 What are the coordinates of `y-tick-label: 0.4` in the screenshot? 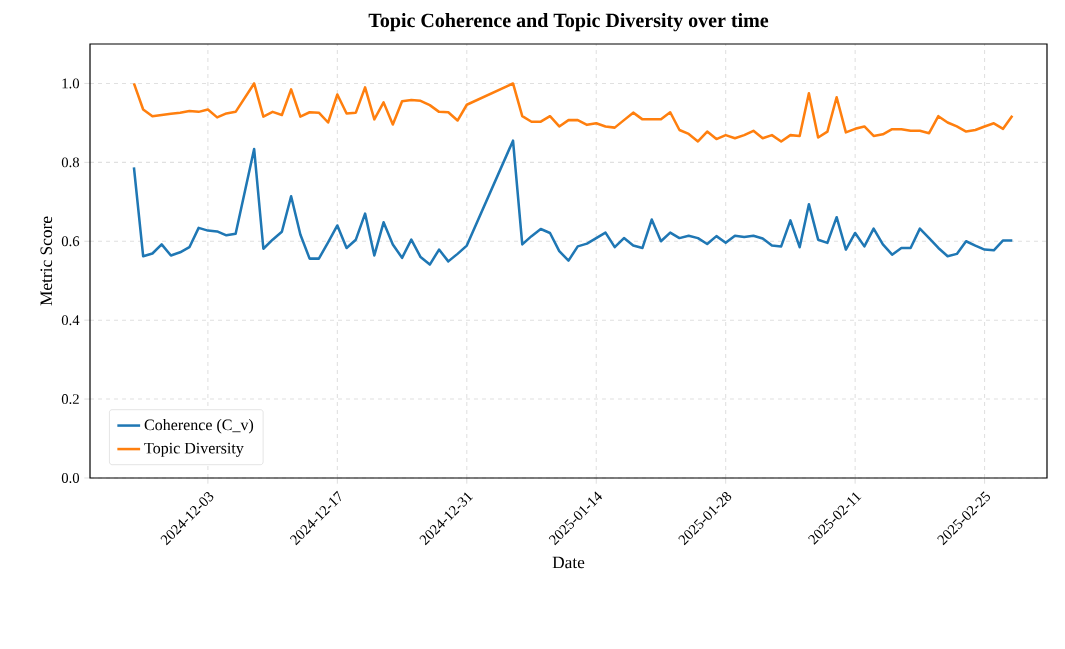 It's located at (70, 320).